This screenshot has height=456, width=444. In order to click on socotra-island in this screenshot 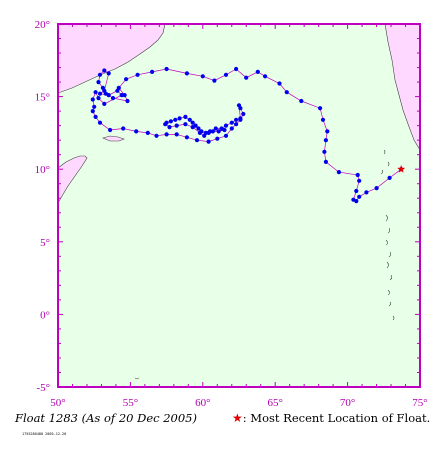, I will do `click(113, 138)`.